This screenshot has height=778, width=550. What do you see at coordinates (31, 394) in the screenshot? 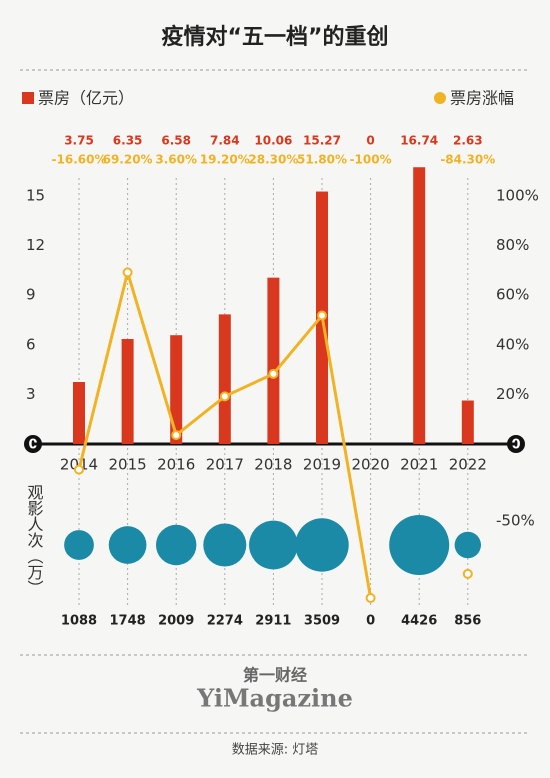
I see `y-tick-label: 3` at bounding box center [31, 394].